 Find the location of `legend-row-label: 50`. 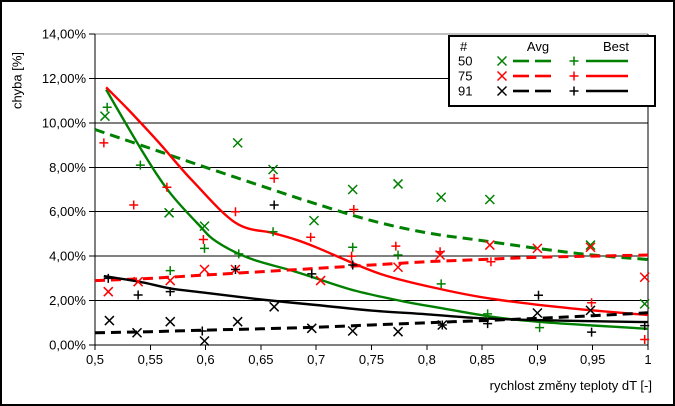

legend-row-label: 50 is located at coordinates (465, 61).